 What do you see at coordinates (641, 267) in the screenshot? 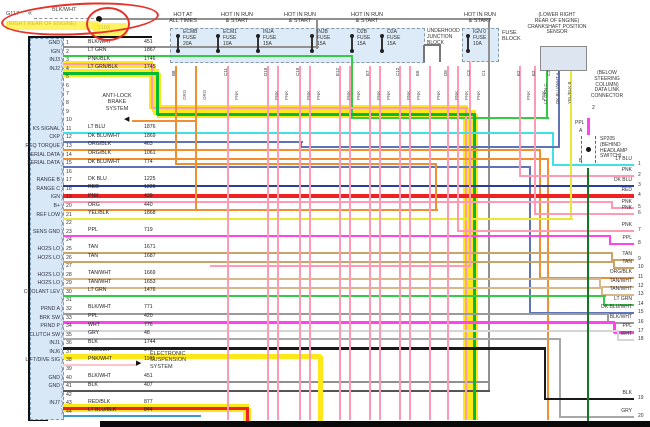
I see `exit-number: 10` at bounding box center [641, 267].